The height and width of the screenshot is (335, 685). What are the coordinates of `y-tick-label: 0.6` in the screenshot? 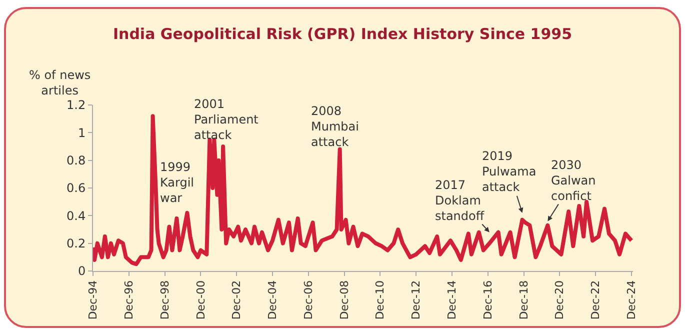 It's located at (76, 188).